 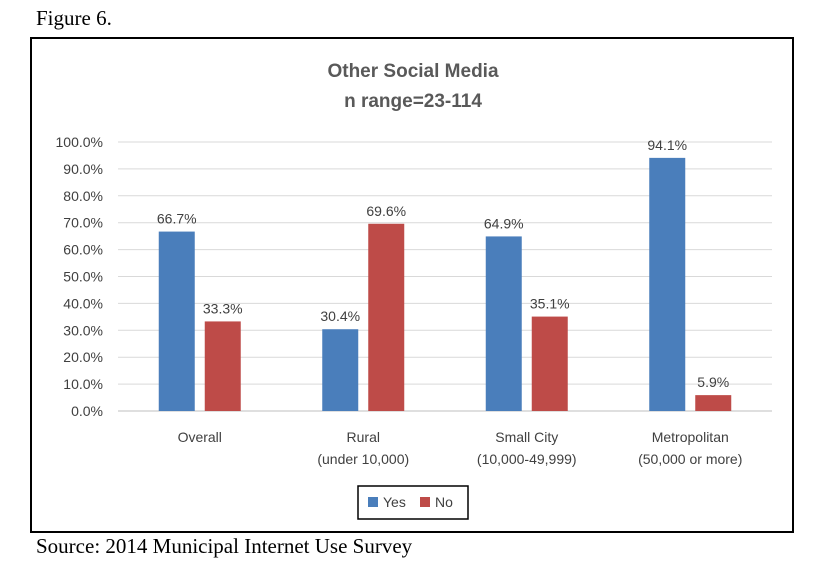 I want to click on data-label: 94.1%, so click(x=667, y=145).